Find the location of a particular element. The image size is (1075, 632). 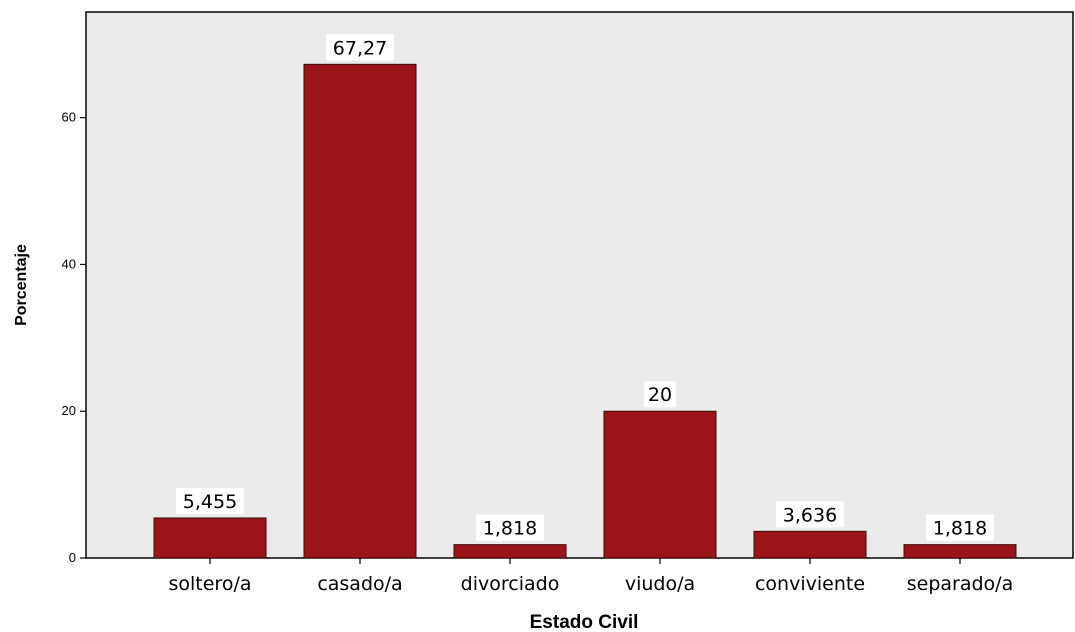

bar-conviviente is located at coordinates (810, 544).